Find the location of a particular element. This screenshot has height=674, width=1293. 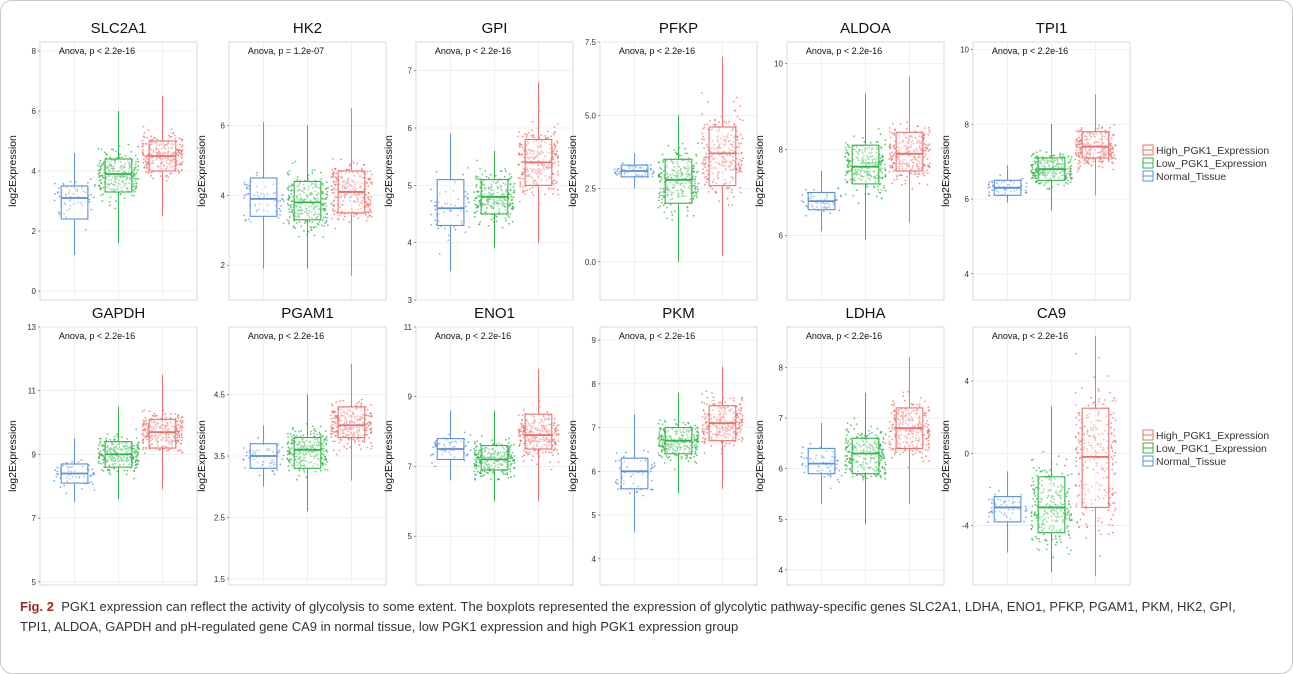

box-low-pgk1-expression is located at coordinates (494, 199).